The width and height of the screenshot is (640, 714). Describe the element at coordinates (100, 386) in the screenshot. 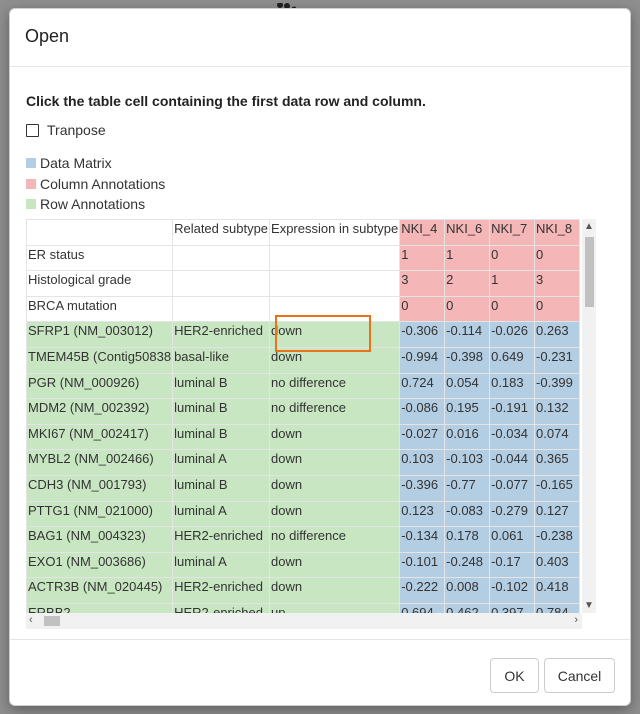

I see `table-cell: PGR (NM_000926)` at that location.